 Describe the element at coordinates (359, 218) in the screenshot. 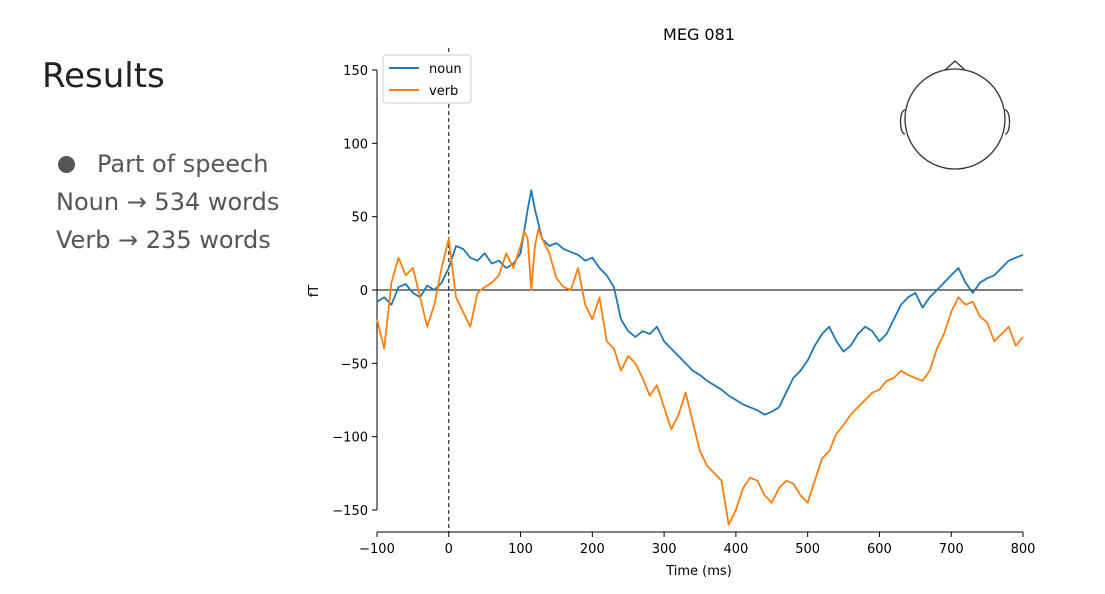

I see `y-tick-label: 50` at that location.